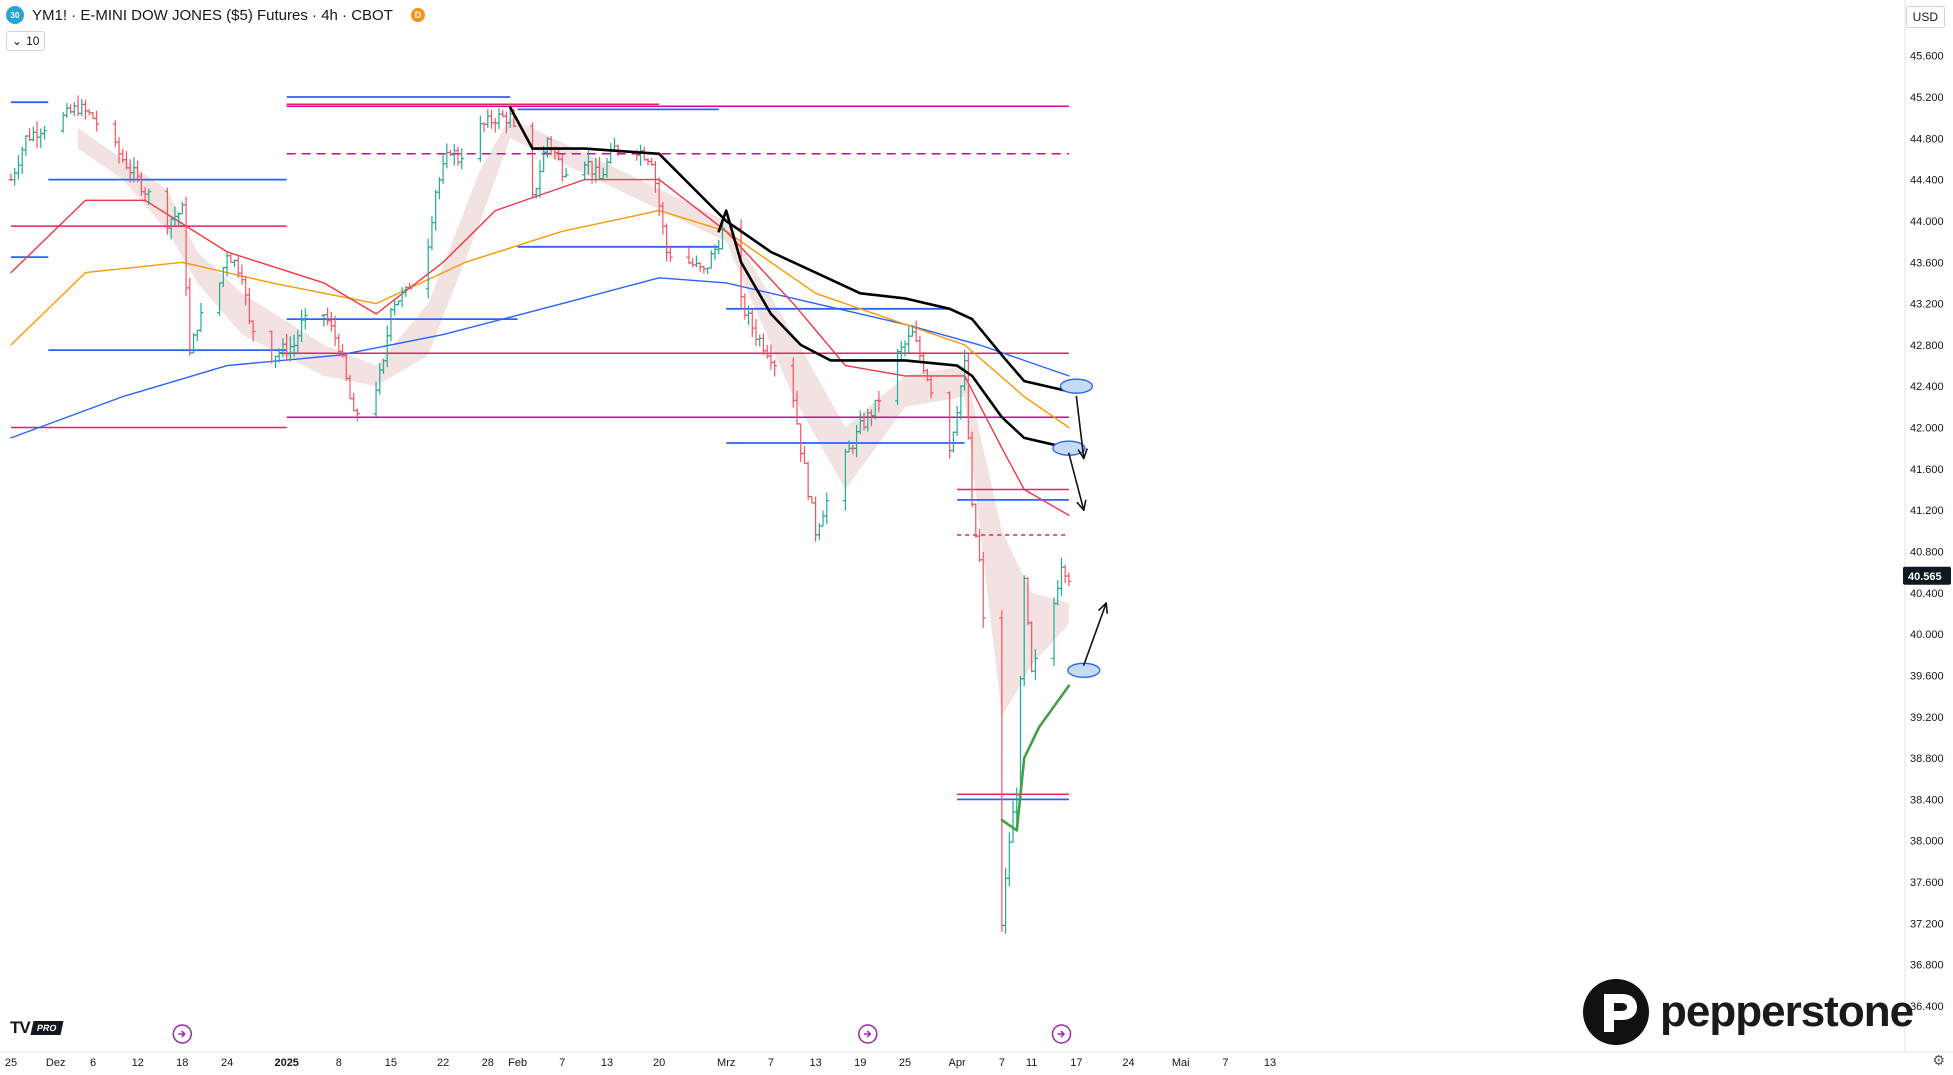 The image size is (1953, 1075). I want to click on chevron-down-icon: ⌄, so click(17, 41).